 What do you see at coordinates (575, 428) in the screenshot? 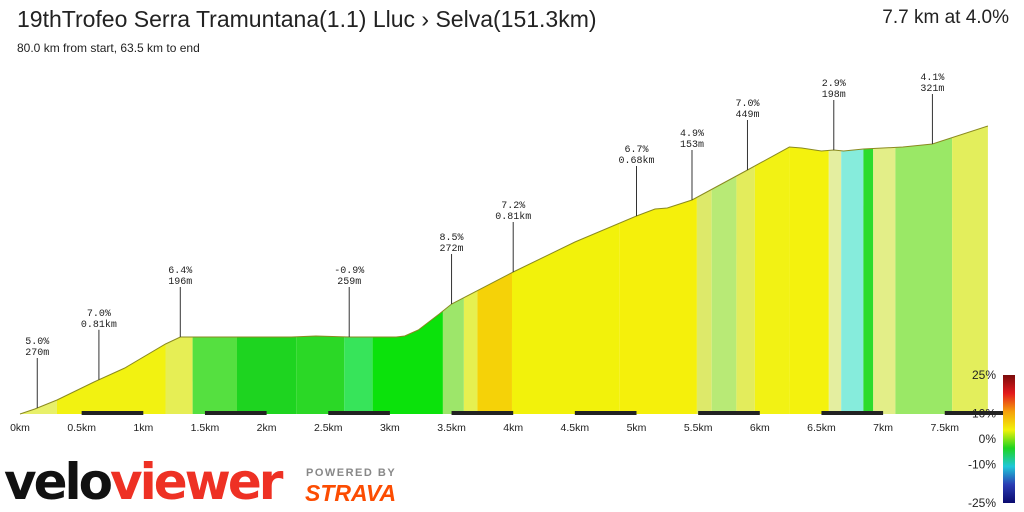
I see `x-tick-label: 4.5km` at bounding box center [575, 428].